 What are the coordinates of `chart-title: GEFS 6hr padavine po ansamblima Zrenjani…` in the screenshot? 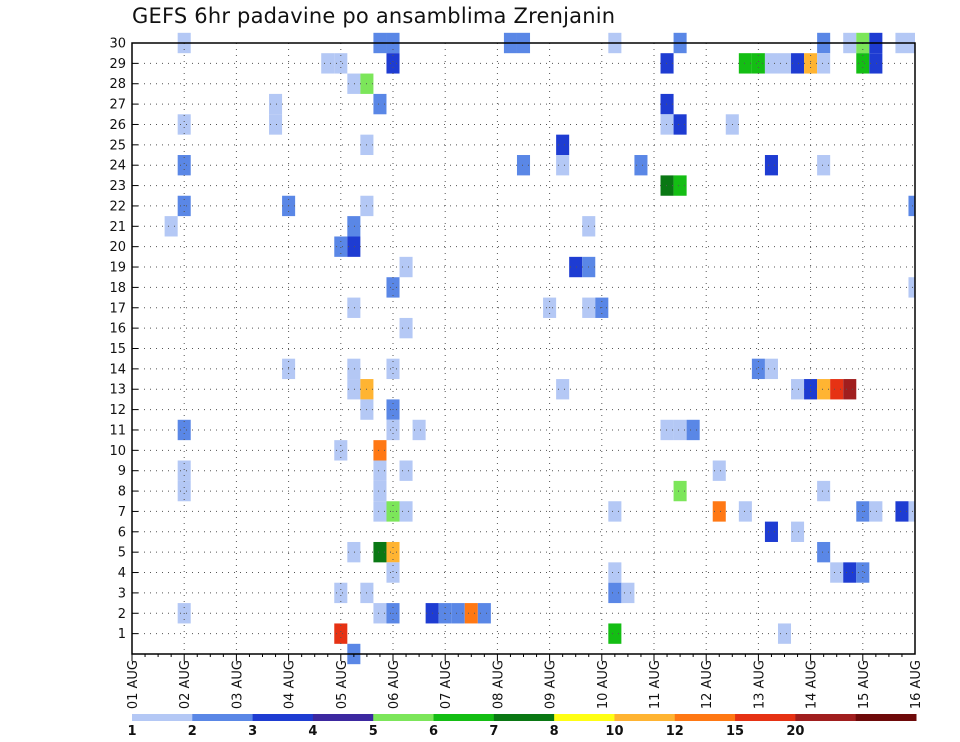 It's located at (374, 16).